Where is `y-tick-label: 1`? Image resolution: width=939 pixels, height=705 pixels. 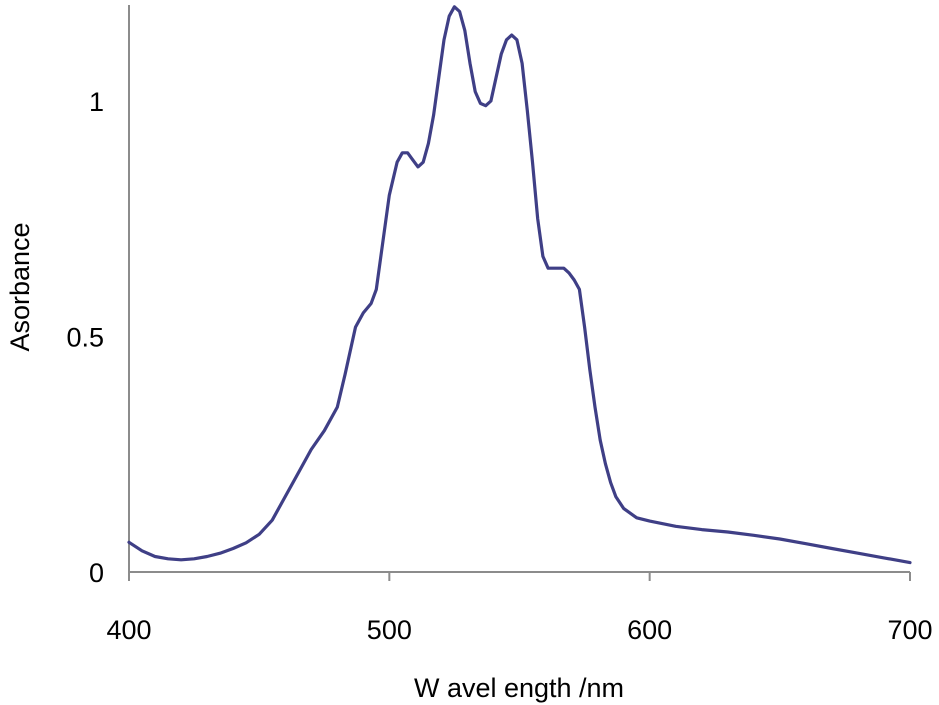
y-tick-label: 1 is located at coordinates (96, 102).